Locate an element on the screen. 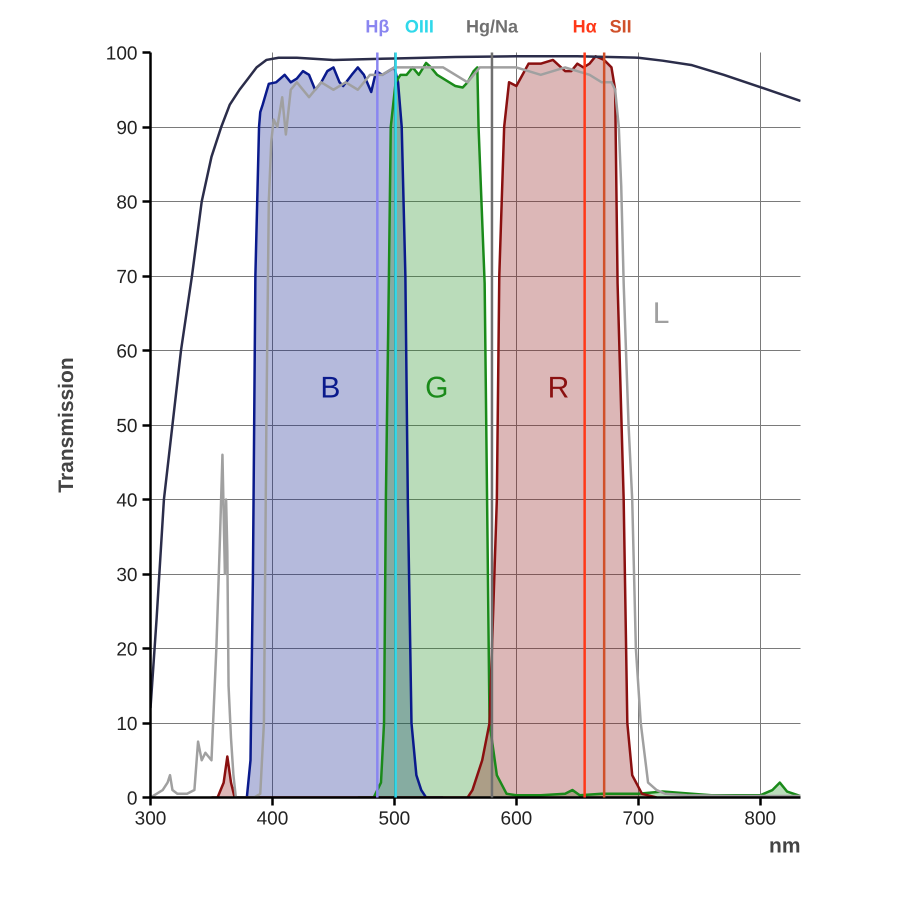  ref-line-label: OIII is located at coordinates (419, 26).